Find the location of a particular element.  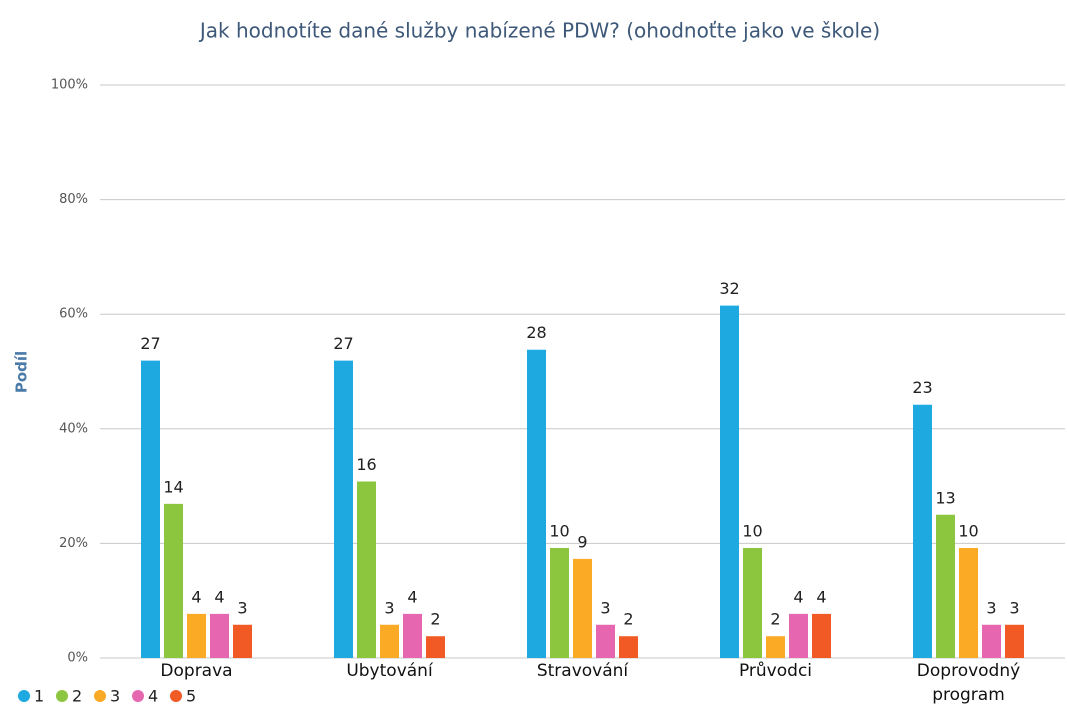

y-tick-label: 40% is located at coordinates (73, 428).